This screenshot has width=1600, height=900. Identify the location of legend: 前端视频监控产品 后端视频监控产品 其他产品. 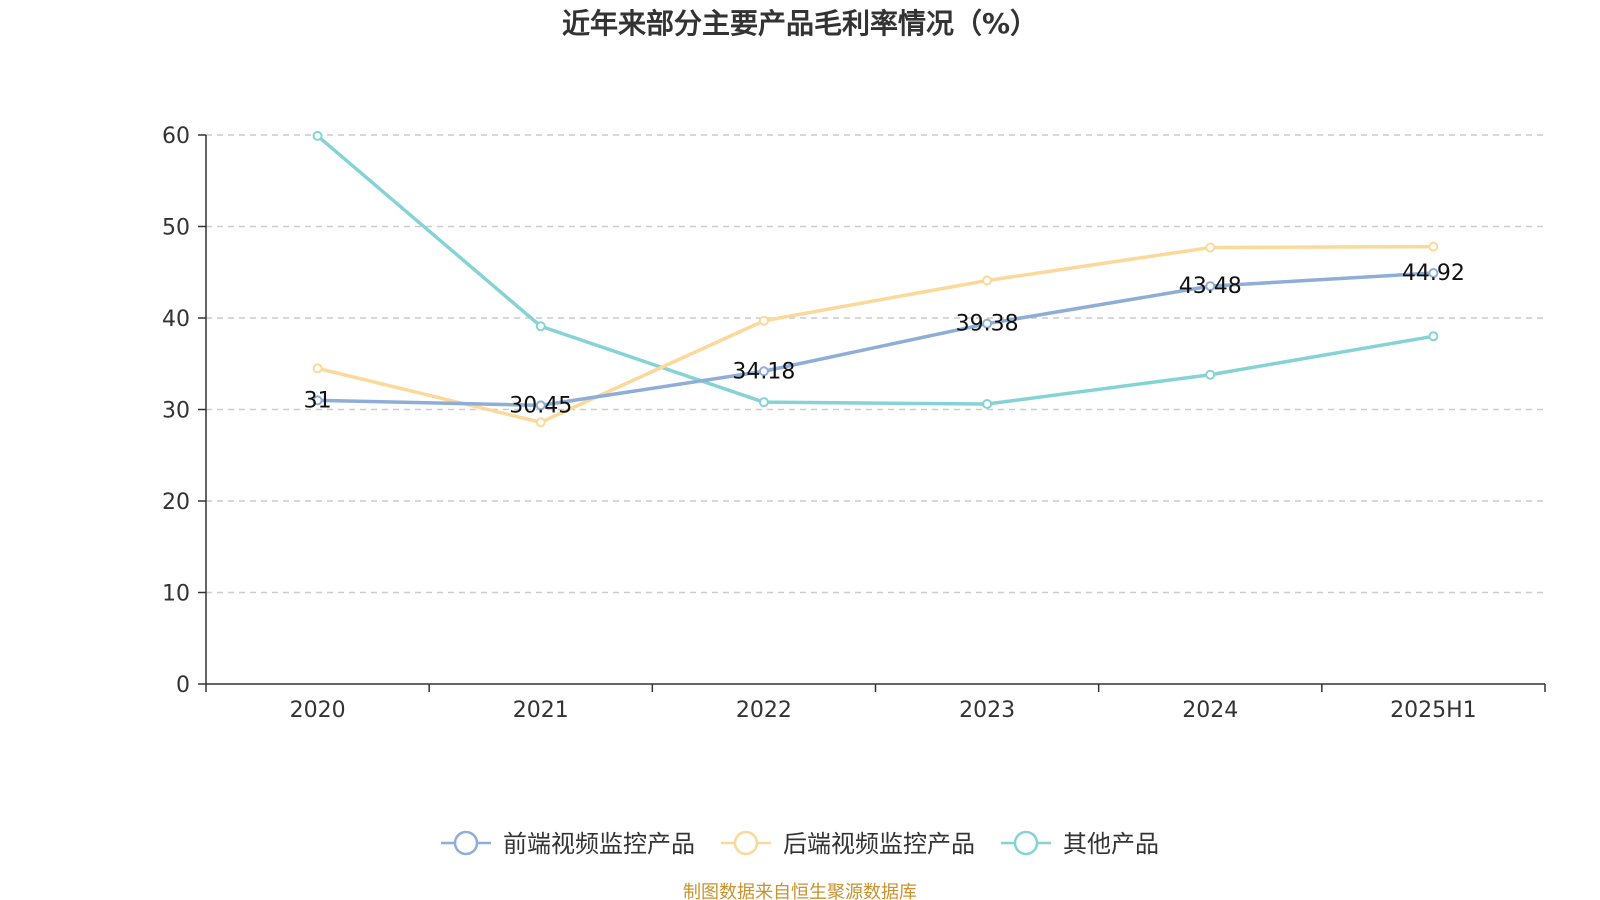
(800, 844).